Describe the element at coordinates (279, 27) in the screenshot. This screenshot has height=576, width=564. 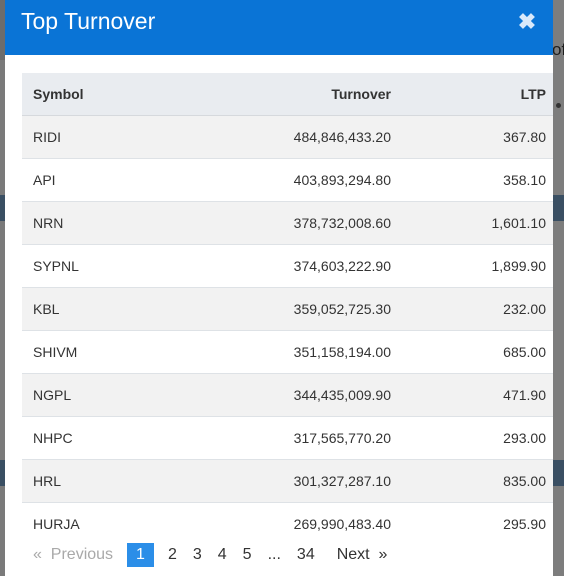
I see `modal-header: Top Turnover ✖` at that location.